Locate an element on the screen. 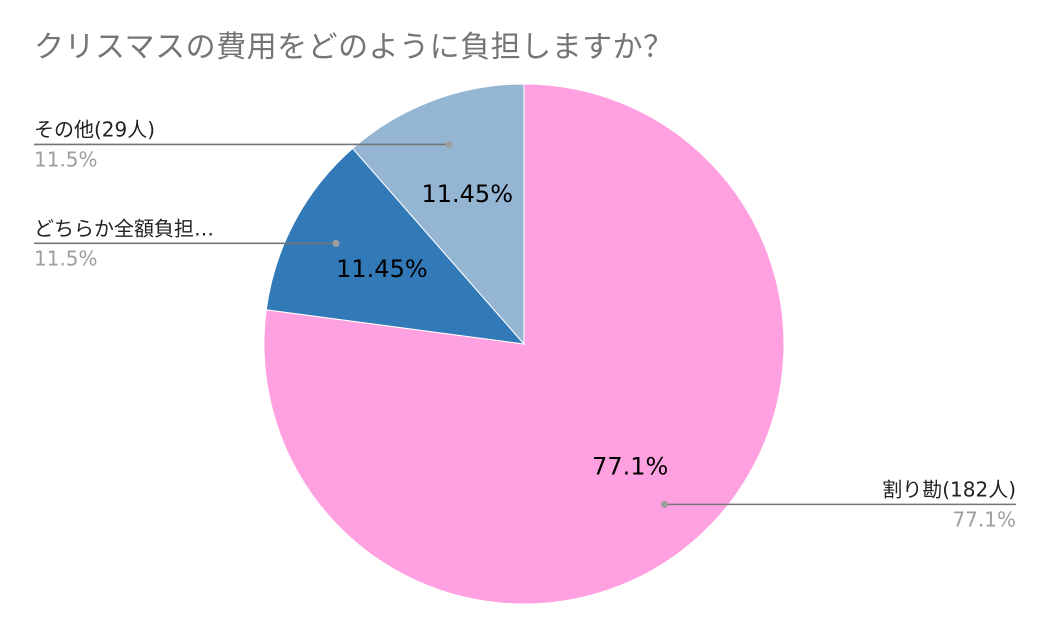 Image resolution: width=1048 pixels, height=636 pixels. chart-title: クリスマスの費用をどのように負担しますか？ is located at coordinates (354, 47).